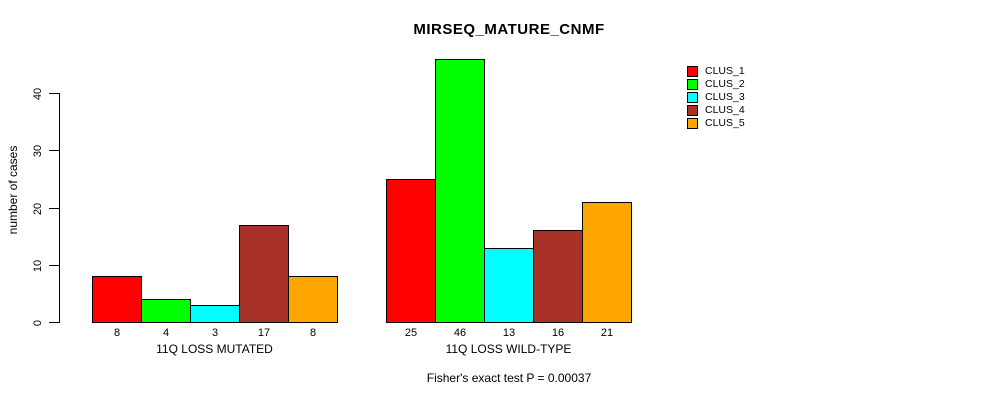 This screenshot has width=990, height=400. I want to click on y-axis-tick-label: 0, so click(38, 322).